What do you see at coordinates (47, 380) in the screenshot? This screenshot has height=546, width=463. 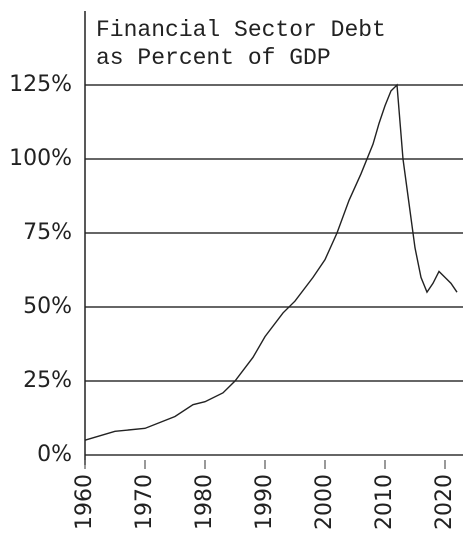 I see `y-tick-label: 25%` at bounding box center [47, 380].